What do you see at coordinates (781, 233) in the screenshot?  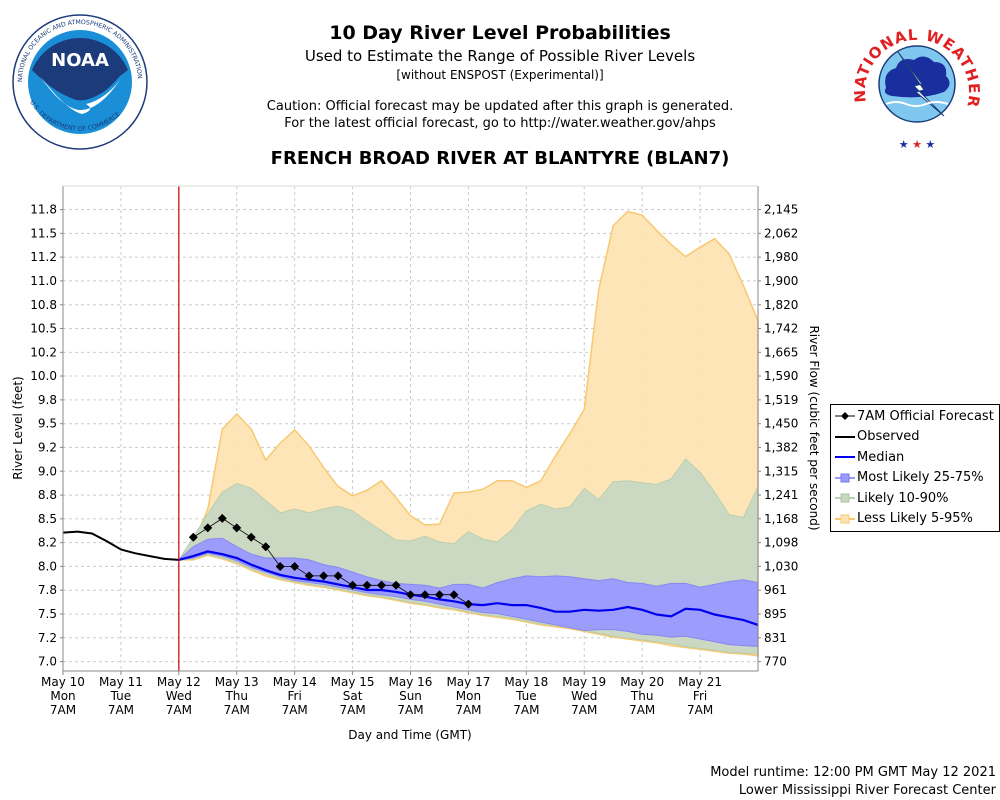 I see `y2-tick-label: 2,062` at bounding box center [781, 233].